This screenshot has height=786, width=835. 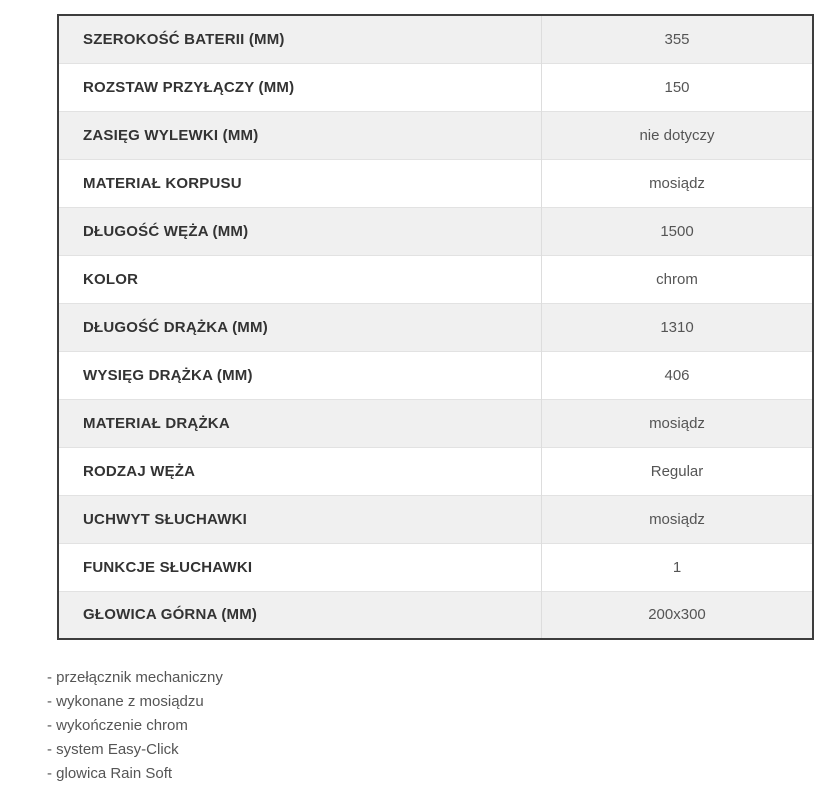 I want to click on spec-row: FUNKCJE SŁUCHAWKI 1, so click(x=435, y=566).